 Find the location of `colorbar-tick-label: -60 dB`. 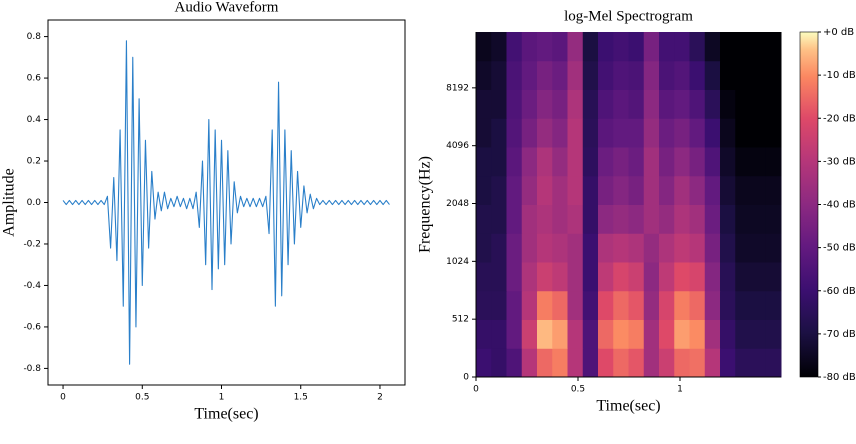

colorbar-tick-label: -60 dB is located at coordinates (839, 291).